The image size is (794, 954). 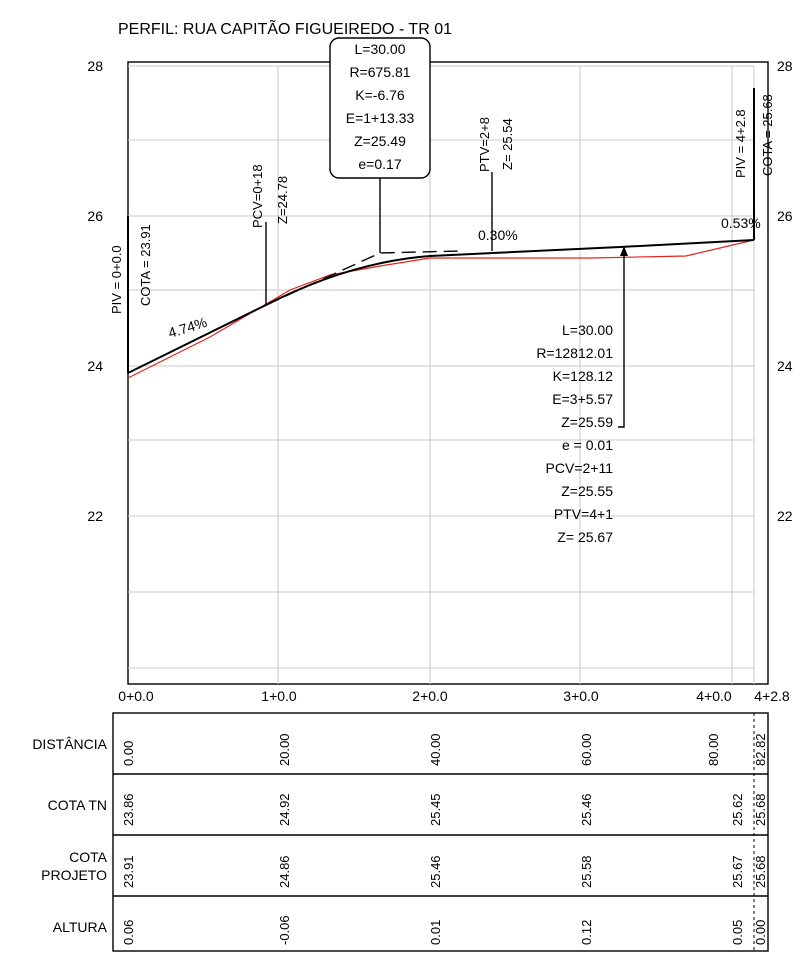 What do you see at coordinates (586, 749) in the screenshot?
I see `cell-dist-3: 60.00` at bounding box center [586, 749].